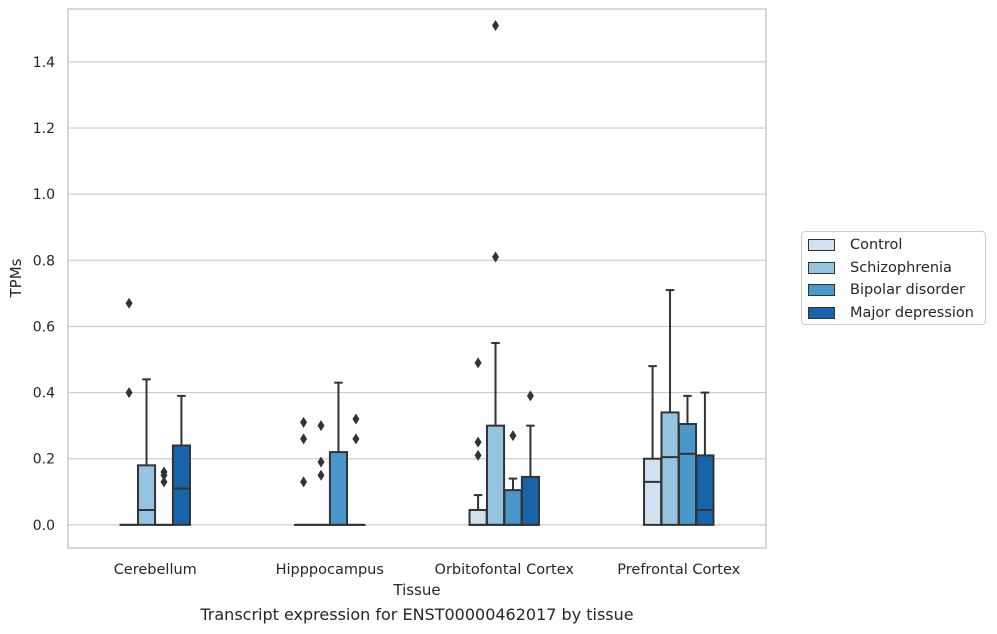 The height and width of the screenshot is (634, 997). I want to click on x-tick-label: Cerebellum, so click(155, 570).